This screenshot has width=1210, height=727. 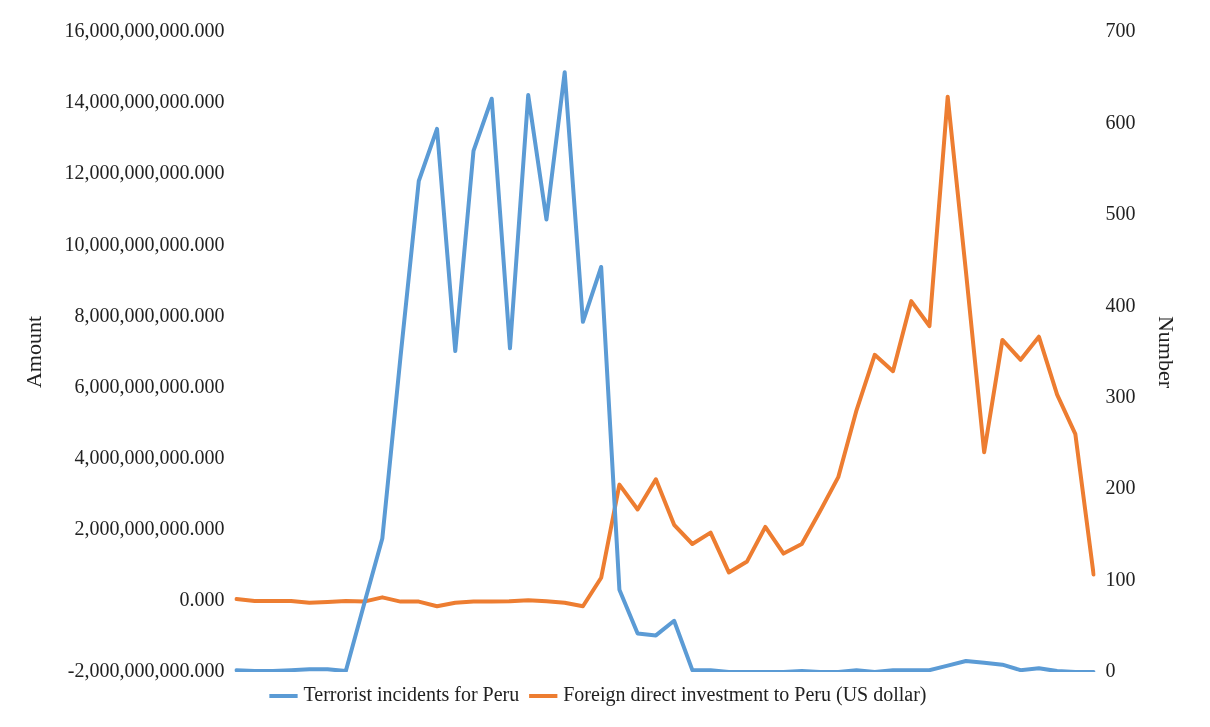 I want to click on y2-tick-label: 600, so click(x=1120, y=121).